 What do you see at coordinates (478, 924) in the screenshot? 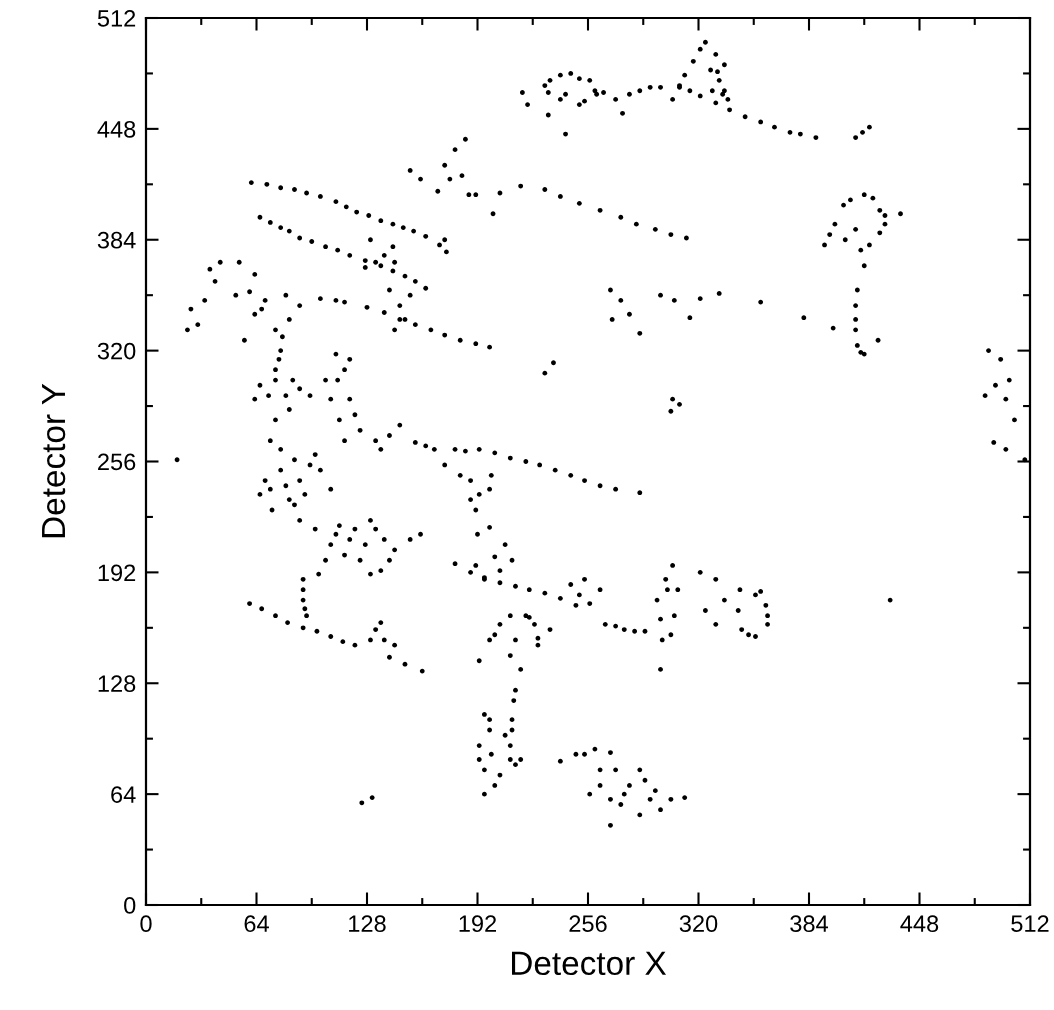
I see `x-tick-label: 192` at bounding box center [478, 924].